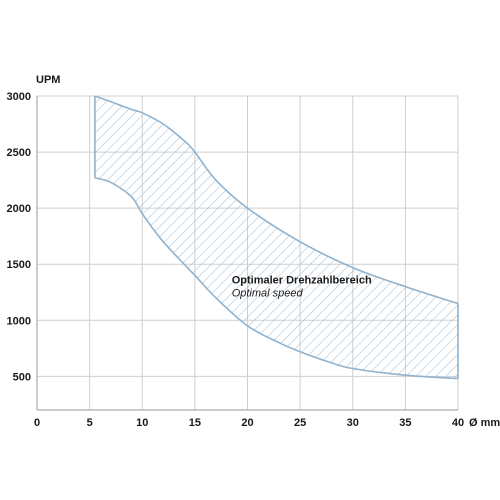 This screenshot has height=500, width=500. I want to click on x-tick-label: 35, so click(405, 423).